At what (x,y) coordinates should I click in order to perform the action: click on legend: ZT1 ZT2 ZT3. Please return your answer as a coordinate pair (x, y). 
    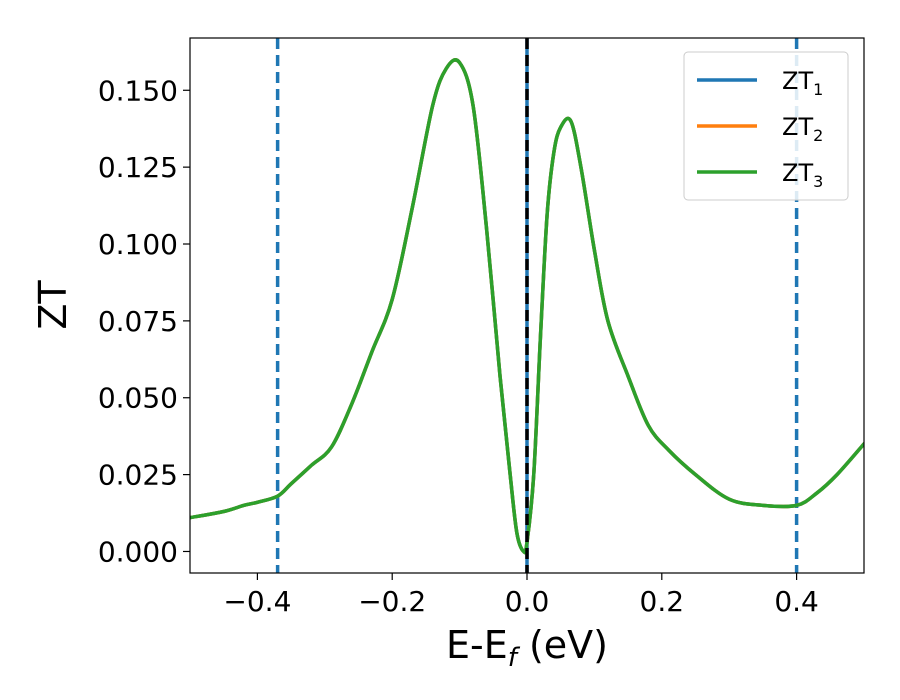
    Looking at the image, I should click on (766, 126).